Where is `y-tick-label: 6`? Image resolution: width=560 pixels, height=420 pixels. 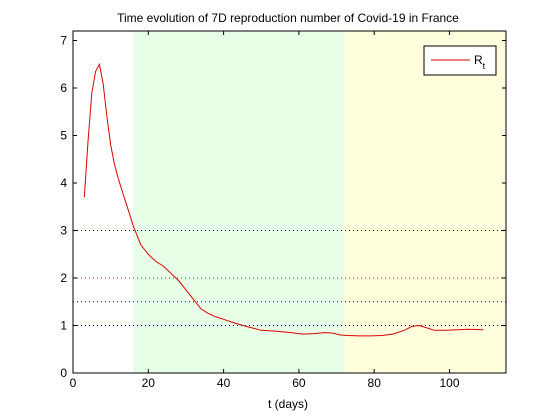 y-tick-label: 6 is located at coordinates (63, 88).